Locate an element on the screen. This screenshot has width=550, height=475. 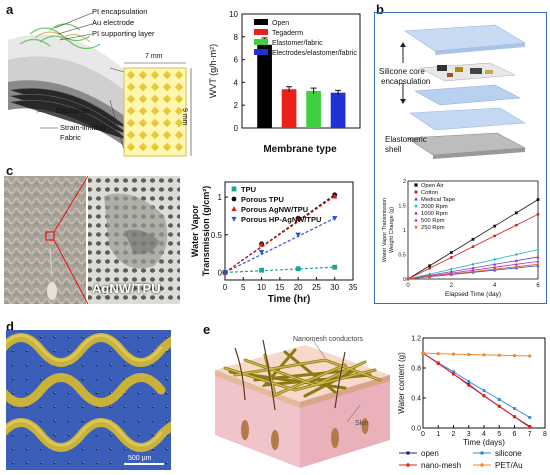
bar-ytick-label: 6 is located at coordinates (236, 60).